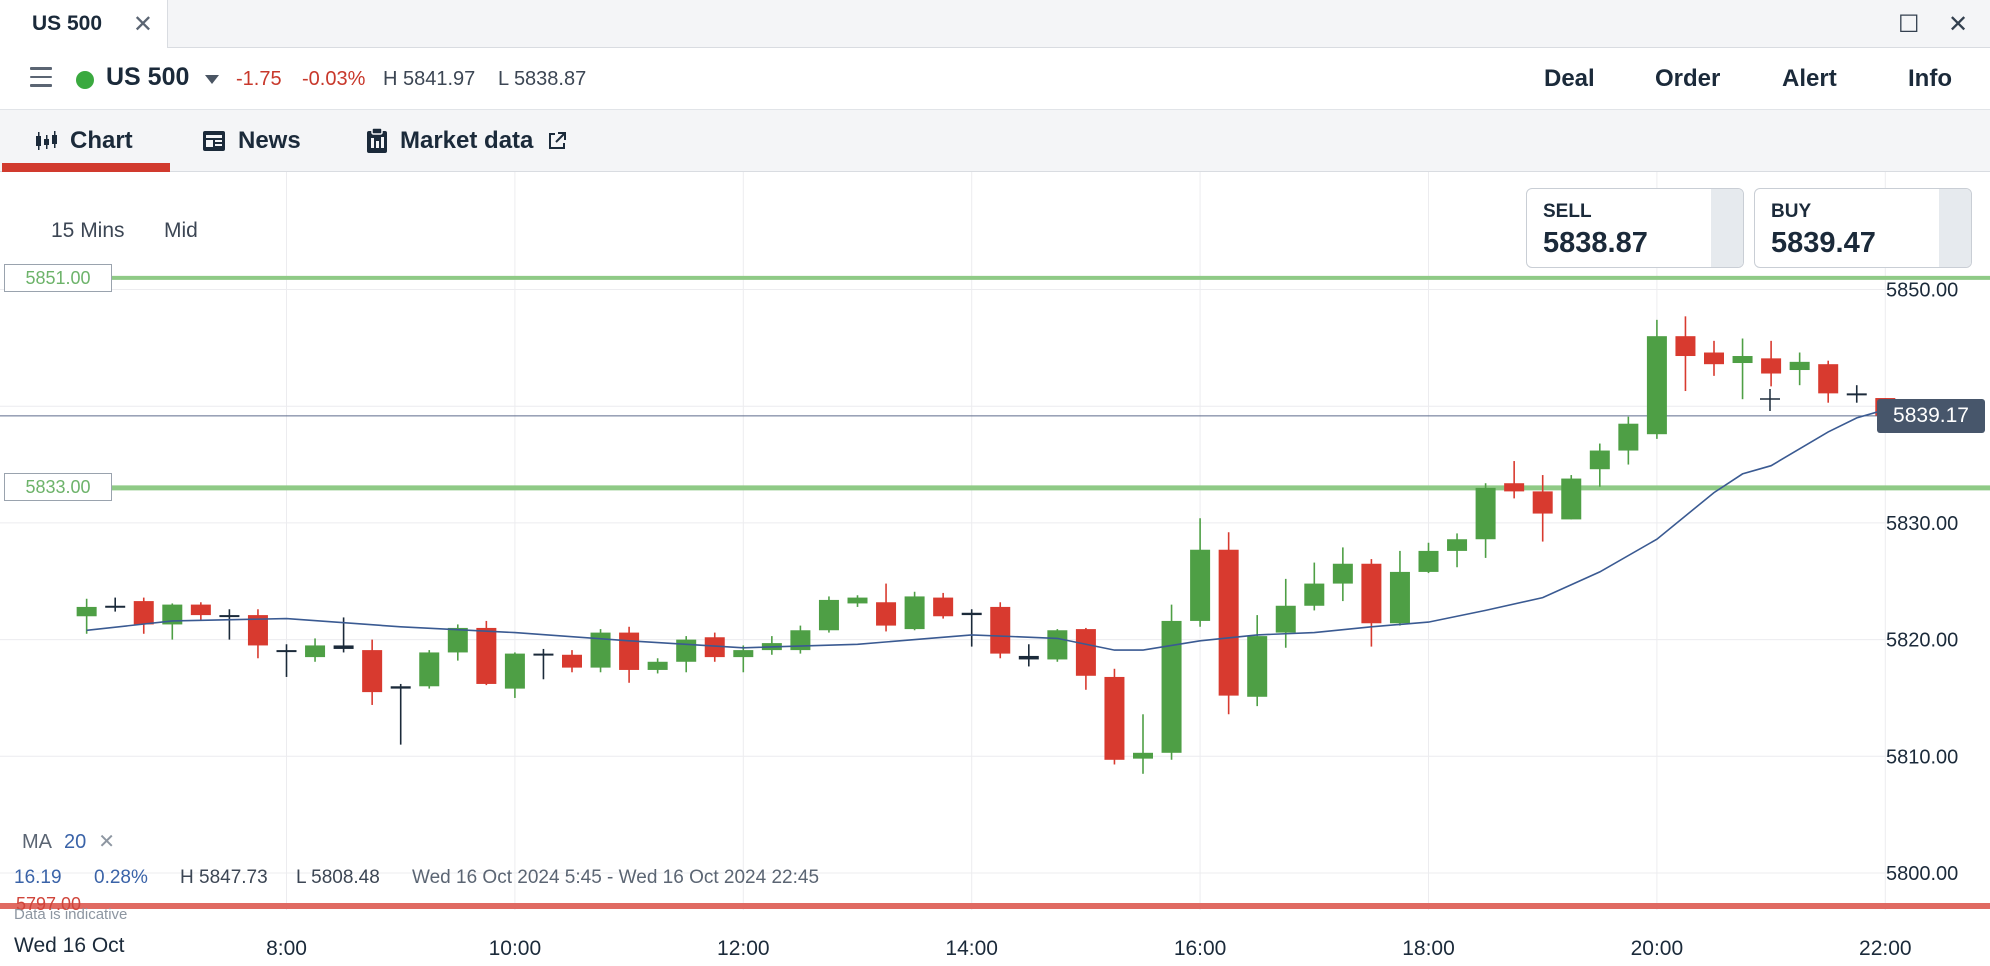 The height and width of the screenshot is (966, 1990). Describe the element at coordinates (67, 23) in the screenshot. I see `tab-title: US 500` at that location.